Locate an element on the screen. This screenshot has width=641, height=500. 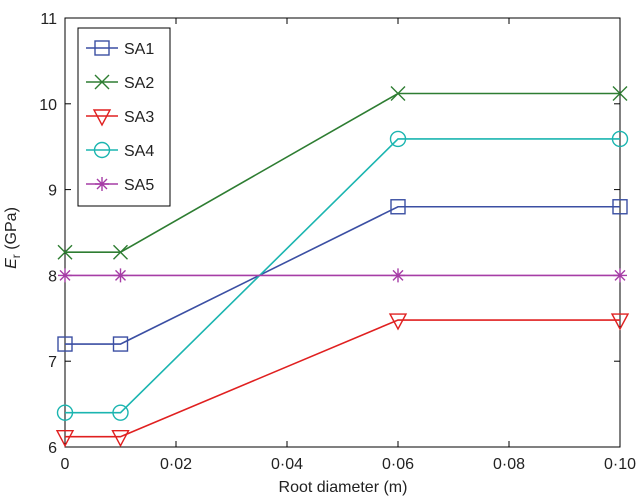
legend-box is located at coordinates (124, 117).